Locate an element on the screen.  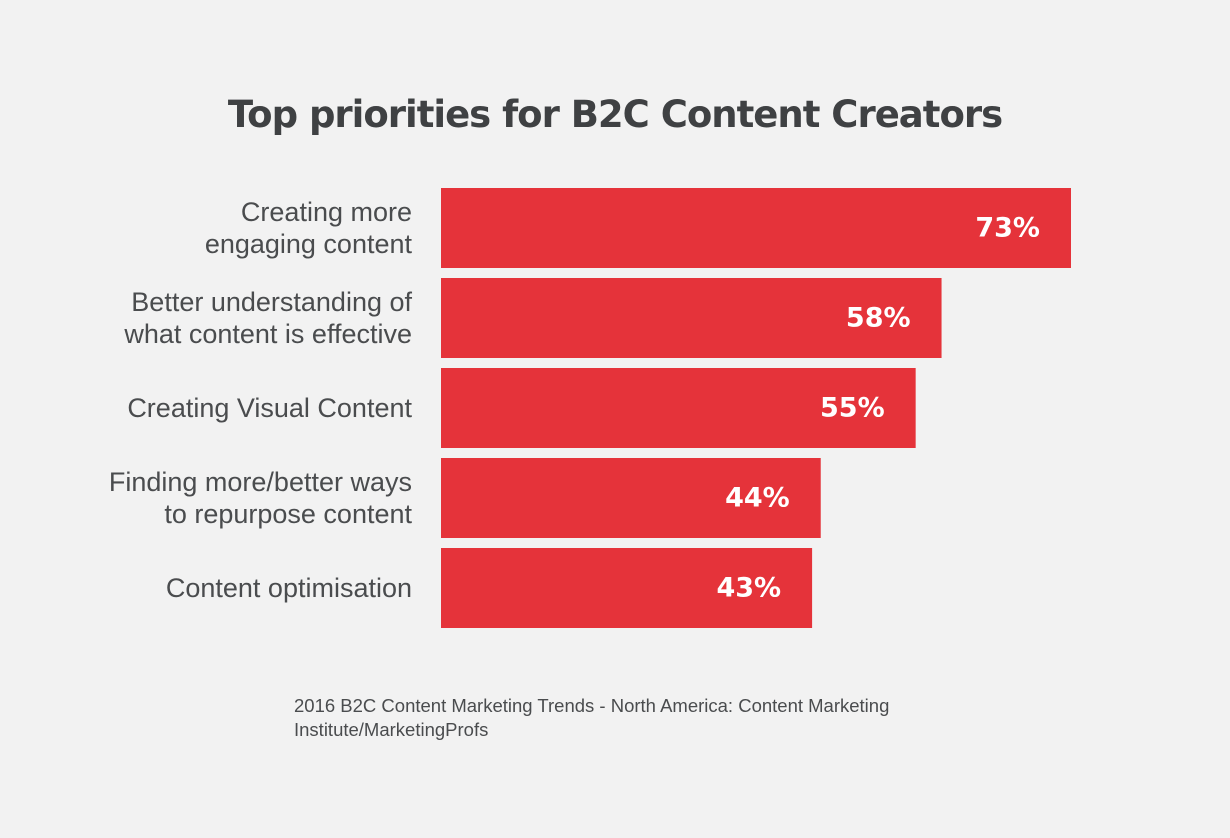
chart-title: Top priorities for B2C Content Creators is located at coordinates (615, 114).